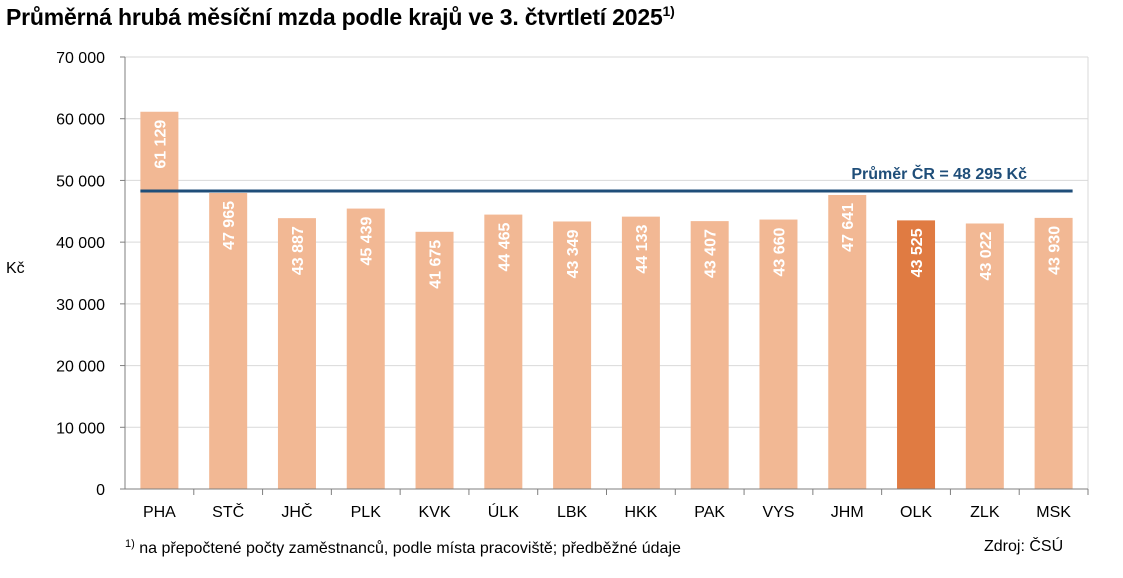 The width and height of the screenshot is (1123, 578). Describe the element at coordinates (640, 352) in the screenshot. I see `bar-hkk` at that location.